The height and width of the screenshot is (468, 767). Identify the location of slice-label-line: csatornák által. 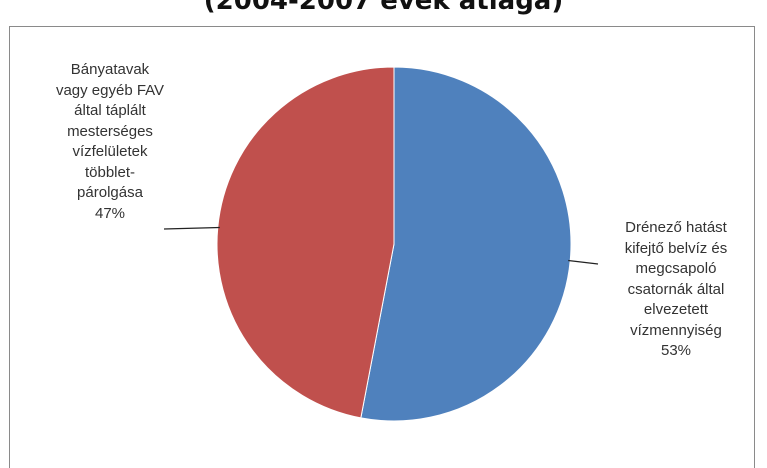
(676, 289).